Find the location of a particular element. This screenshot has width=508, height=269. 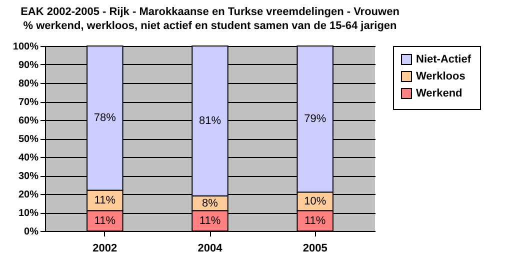

x-tick-label: 2004 is located at coordinates (211, 248).